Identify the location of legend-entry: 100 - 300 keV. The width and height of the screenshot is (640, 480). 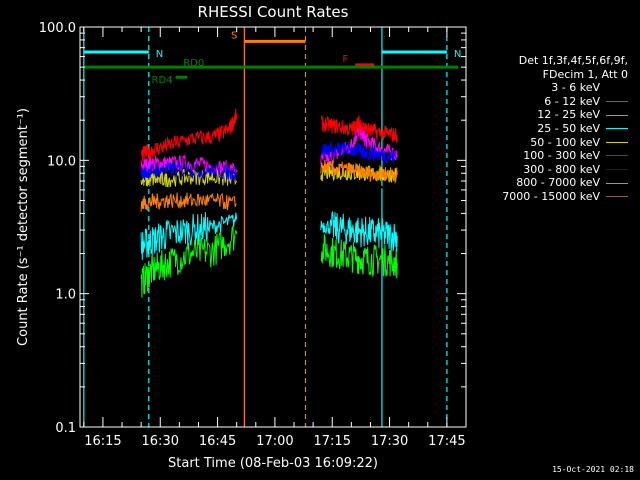
(552, 156).